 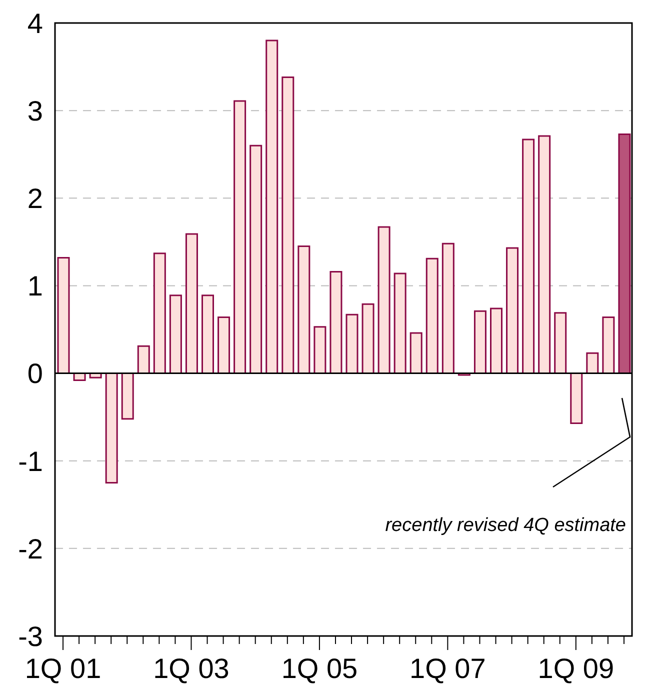 I want to click on y-tick-label: -3, so click(x=30, y=636).